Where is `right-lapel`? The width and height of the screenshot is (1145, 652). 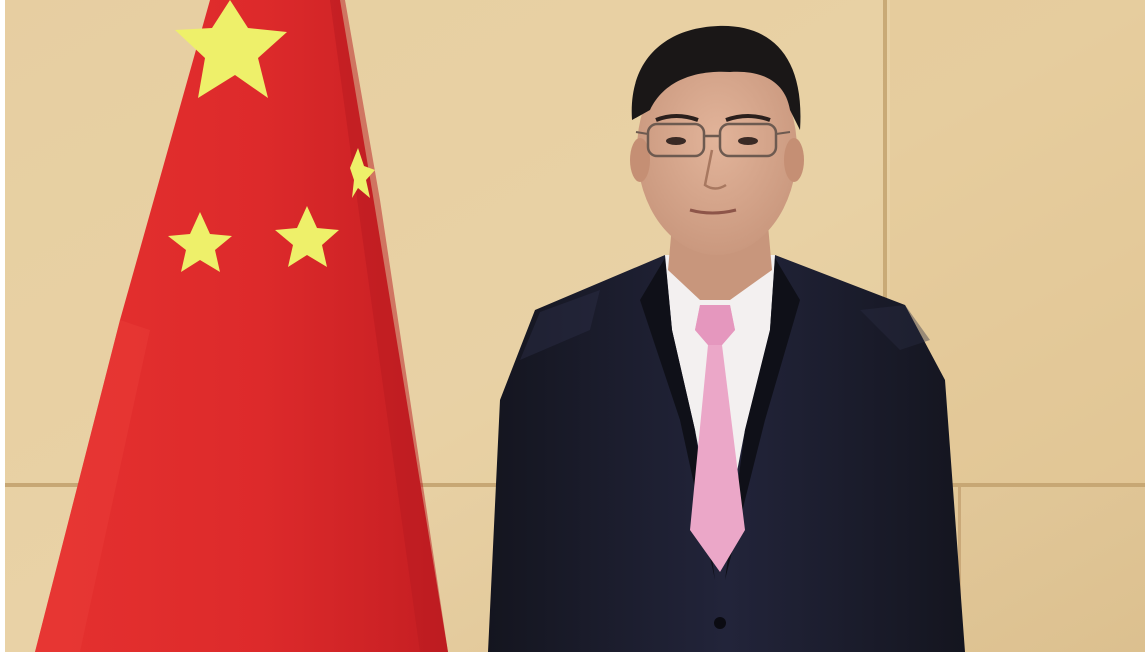 right-lapel is located at coordinates (762, 419).